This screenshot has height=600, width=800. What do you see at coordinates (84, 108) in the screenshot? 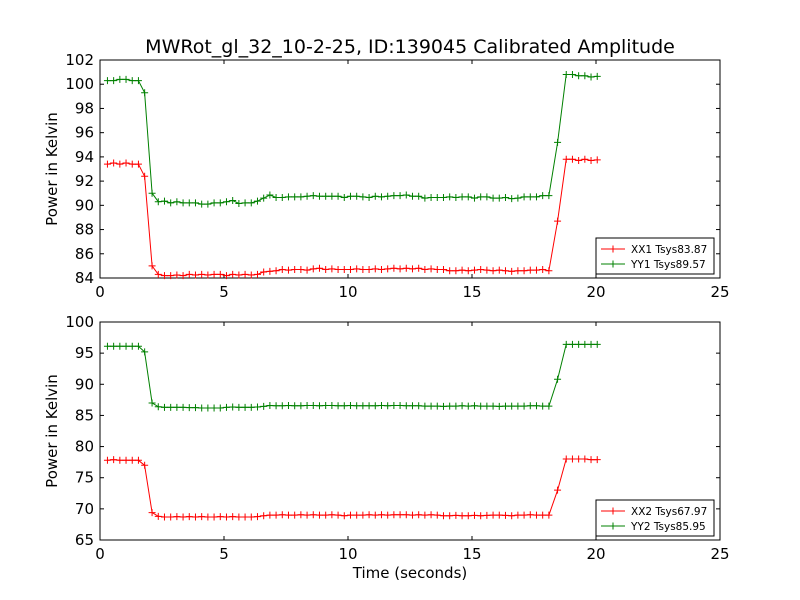
I see `y-tick-label: 98` at bounding box center [84, 108].